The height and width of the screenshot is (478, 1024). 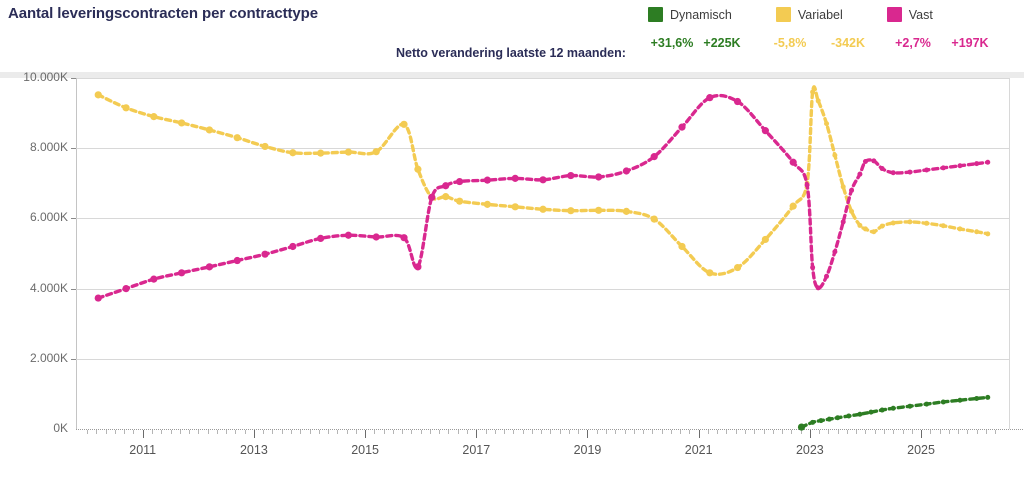 I want to click on legend-swatch-variabel, so click(x=783, y=14).